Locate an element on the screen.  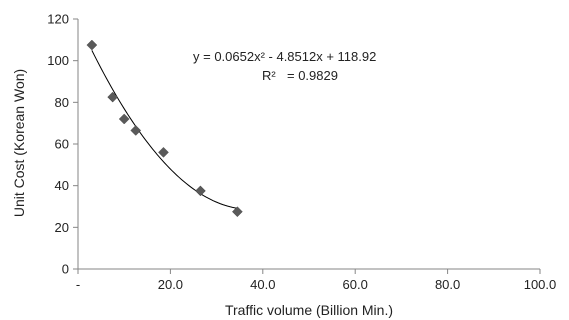
x-tick-label: 20.0 is located at coordinates (170, 284).